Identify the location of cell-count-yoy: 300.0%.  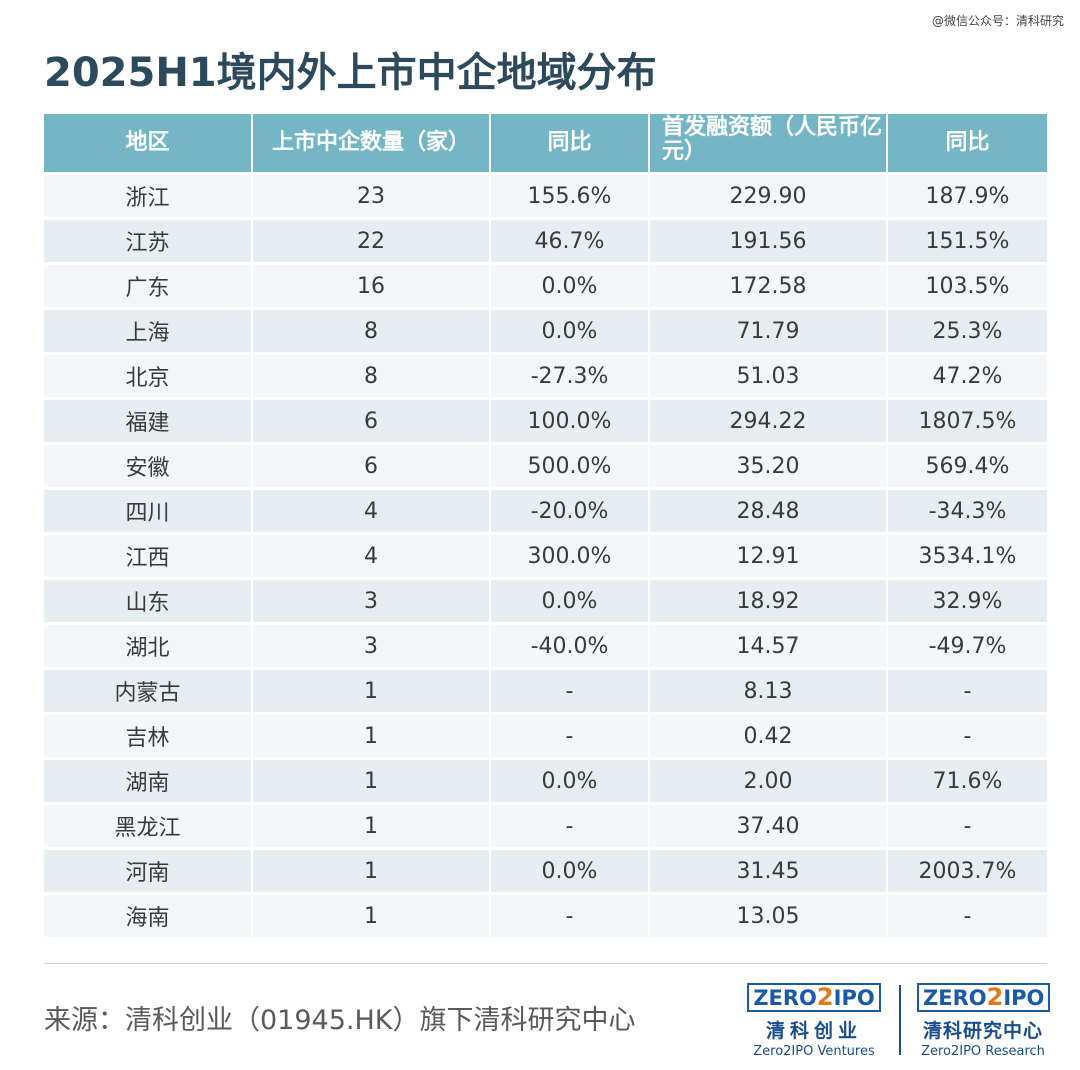
(570, 557).